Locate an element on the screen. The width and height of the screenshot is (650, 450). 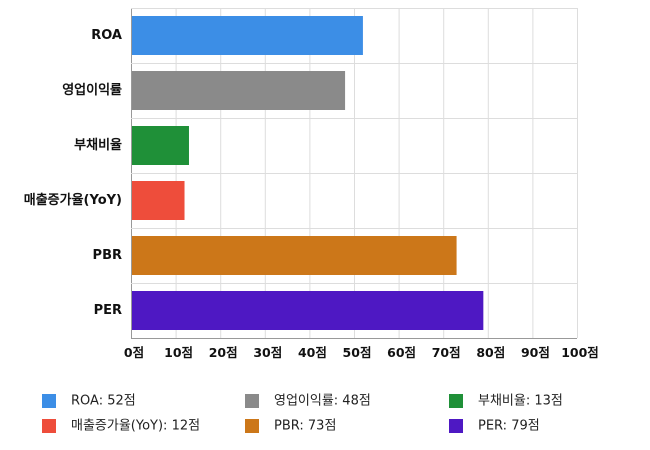
x-tick-label: 30점 is located at coordinates (267, 352).